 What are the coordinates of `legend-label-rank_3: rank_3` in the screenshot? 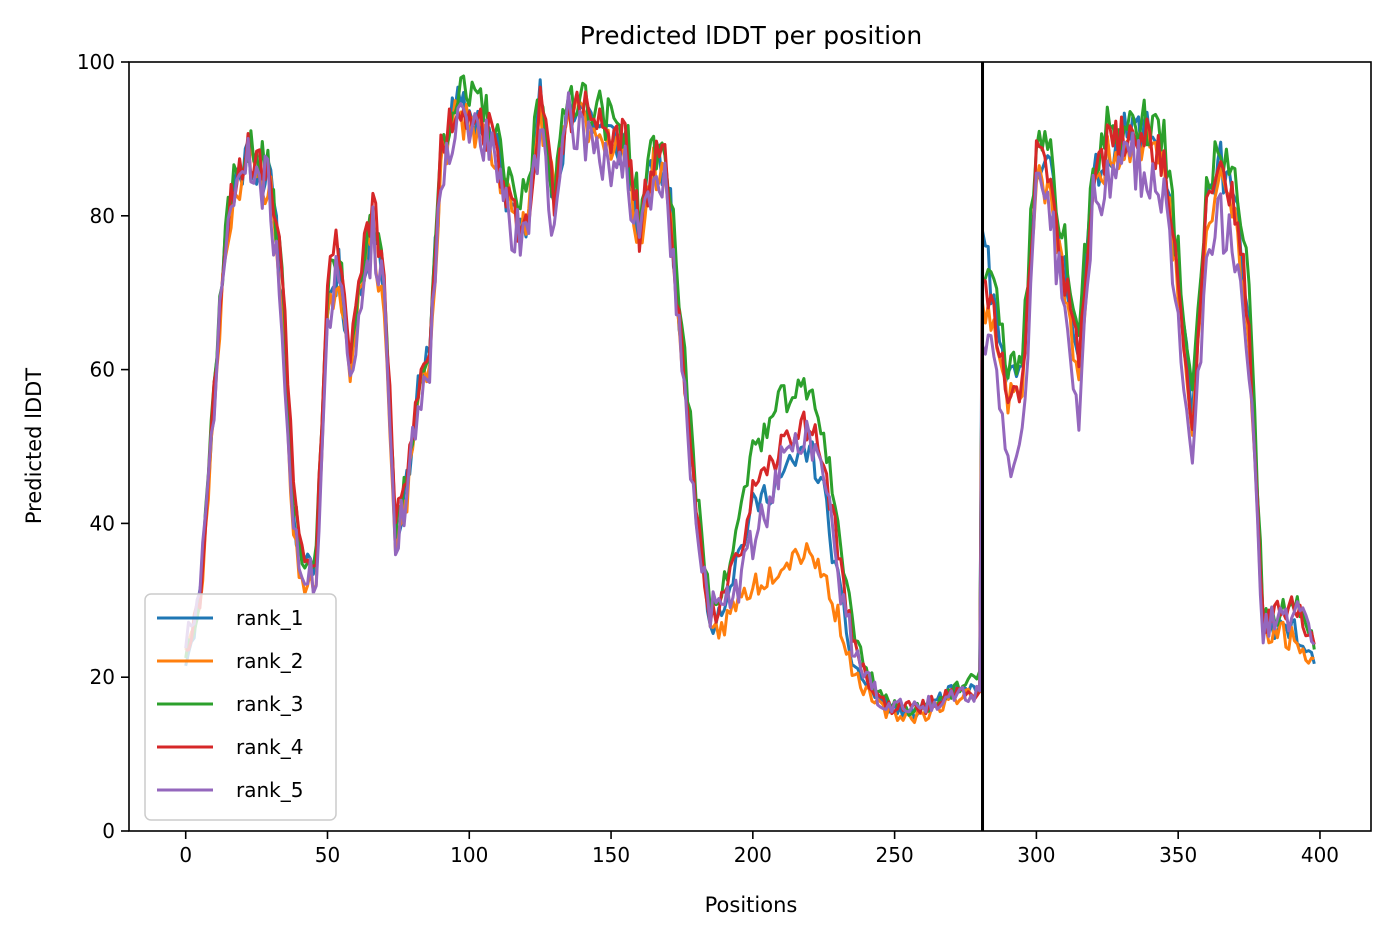 It's located at (269, 704).